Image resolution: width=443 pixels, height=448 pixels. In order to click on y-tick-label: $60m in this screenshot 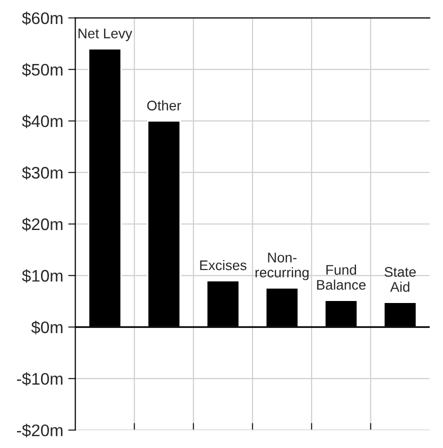, I will do `click(42, 19)`.